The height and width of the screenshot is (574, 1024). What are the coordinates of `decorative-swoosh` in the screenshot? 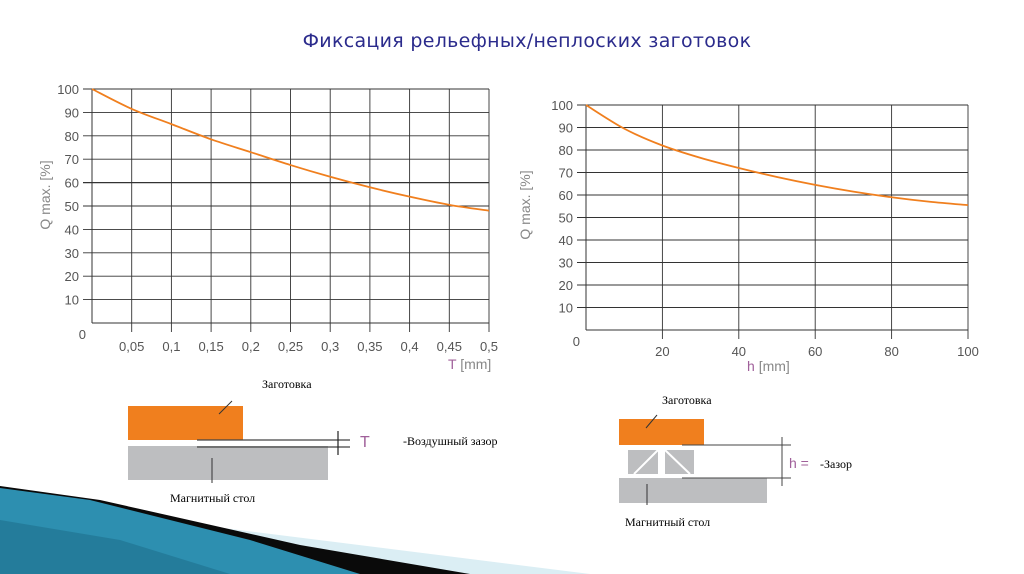 It's located at (295, 530).